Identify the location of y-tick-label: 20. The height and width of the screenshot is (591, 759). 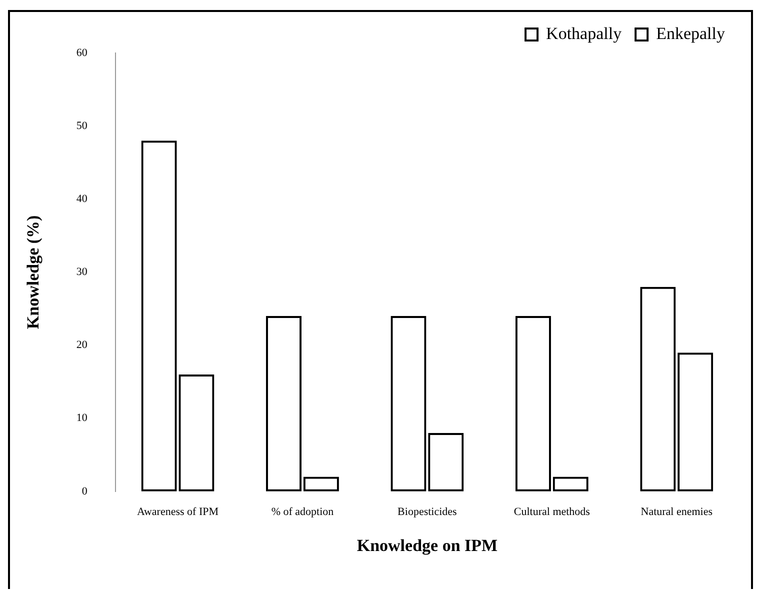
(82, 345).